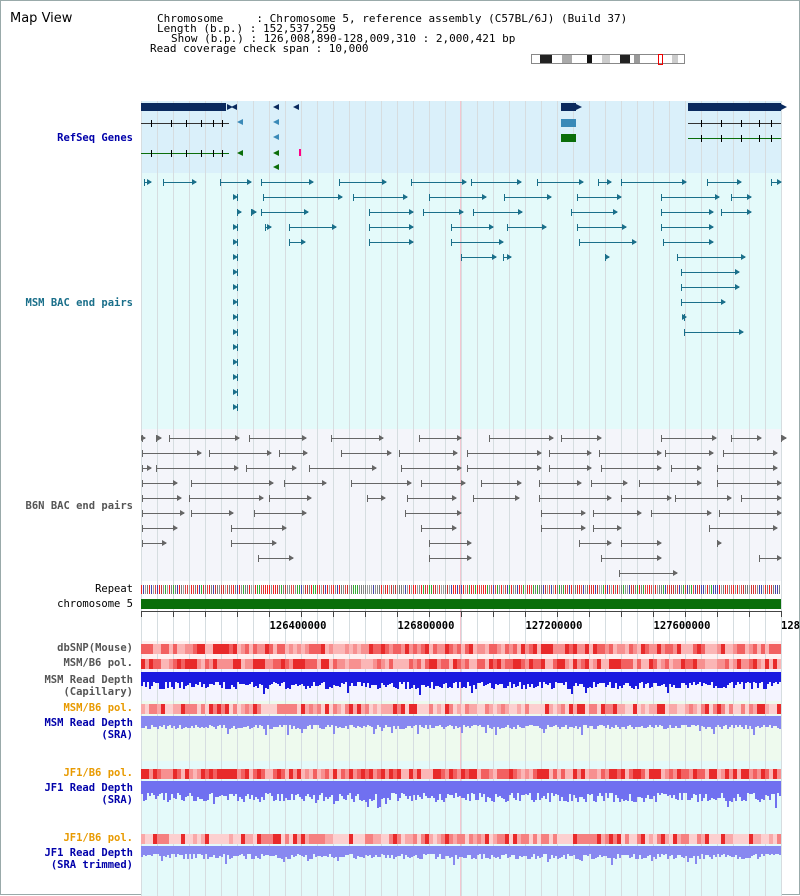 This screenshot has width=800, height=896. Describe the element at coordinates (608, 59) in the screenshot. I see `chromosome-ideogram` at that location.